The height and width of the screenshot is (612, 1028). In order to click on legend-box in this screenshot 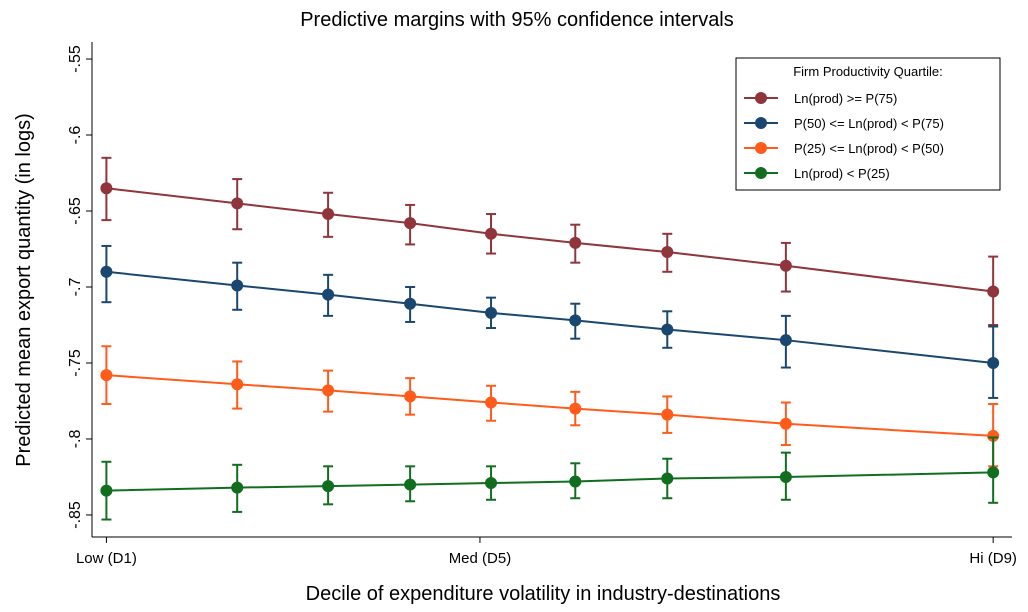, I will do `click(868, 124)`.